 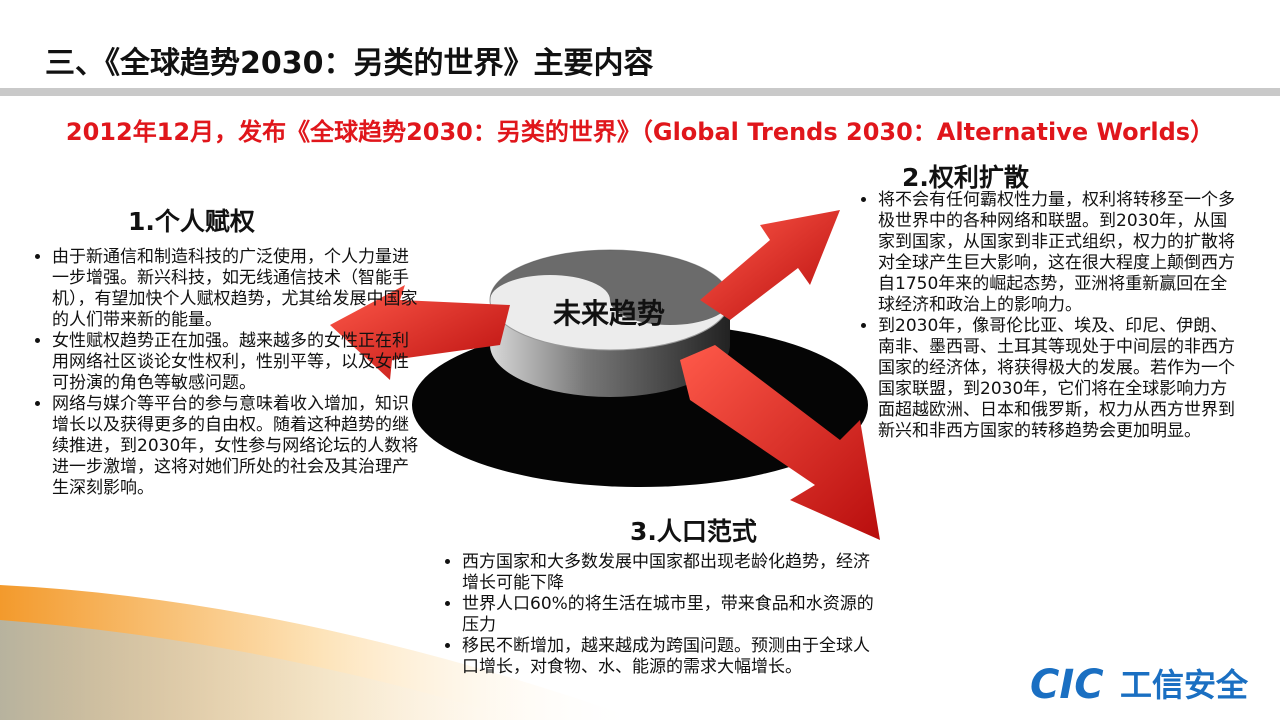 I want to click on arrow-up, so click(x=770, y=265).